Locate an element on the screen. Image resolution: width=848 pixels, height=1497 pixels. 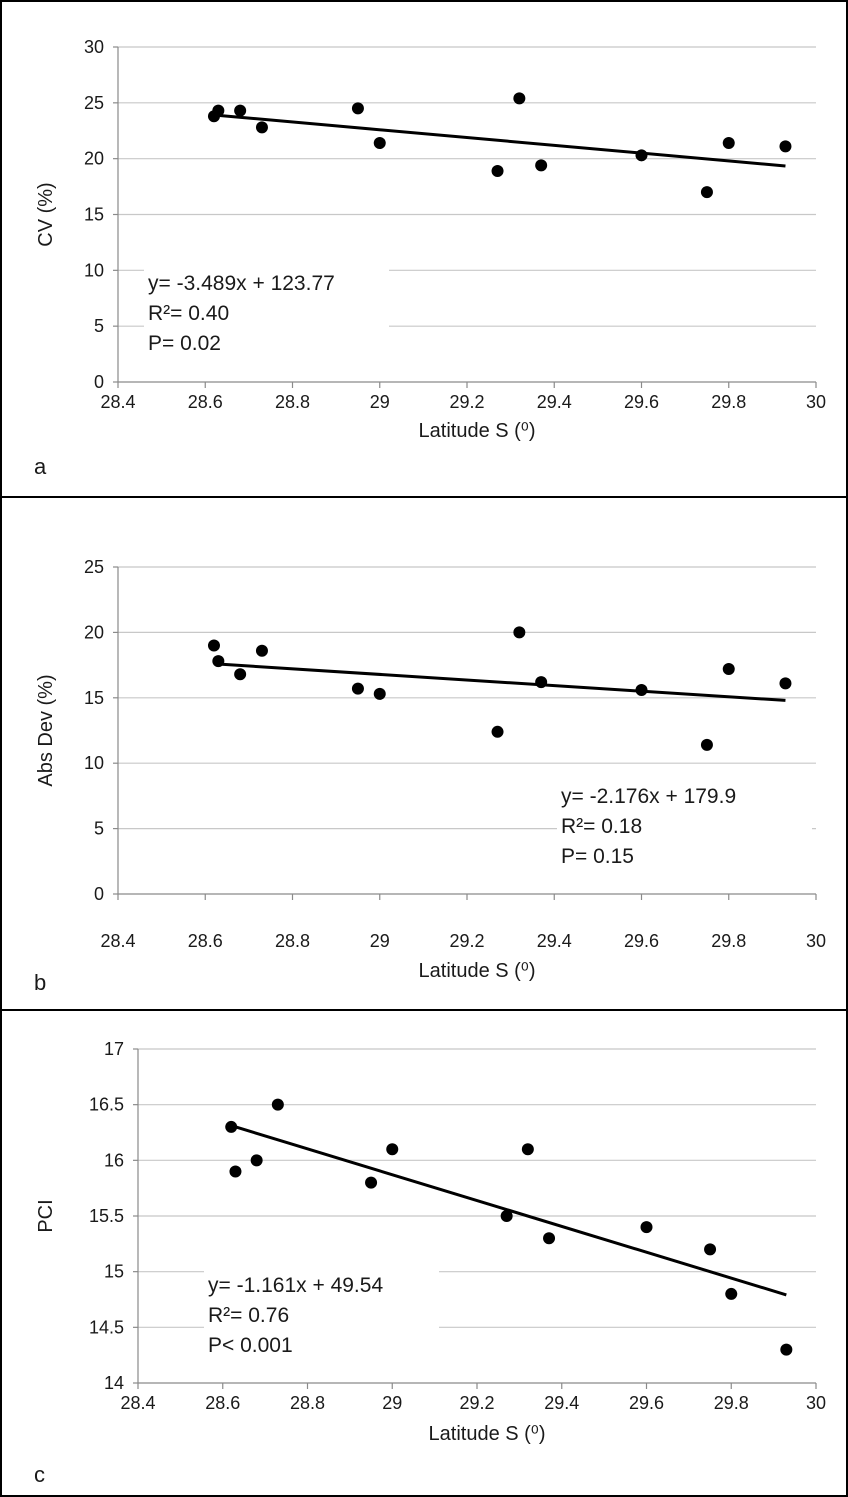
panel-a-y-tick-label: 5 is located at coordinates (99, 326).